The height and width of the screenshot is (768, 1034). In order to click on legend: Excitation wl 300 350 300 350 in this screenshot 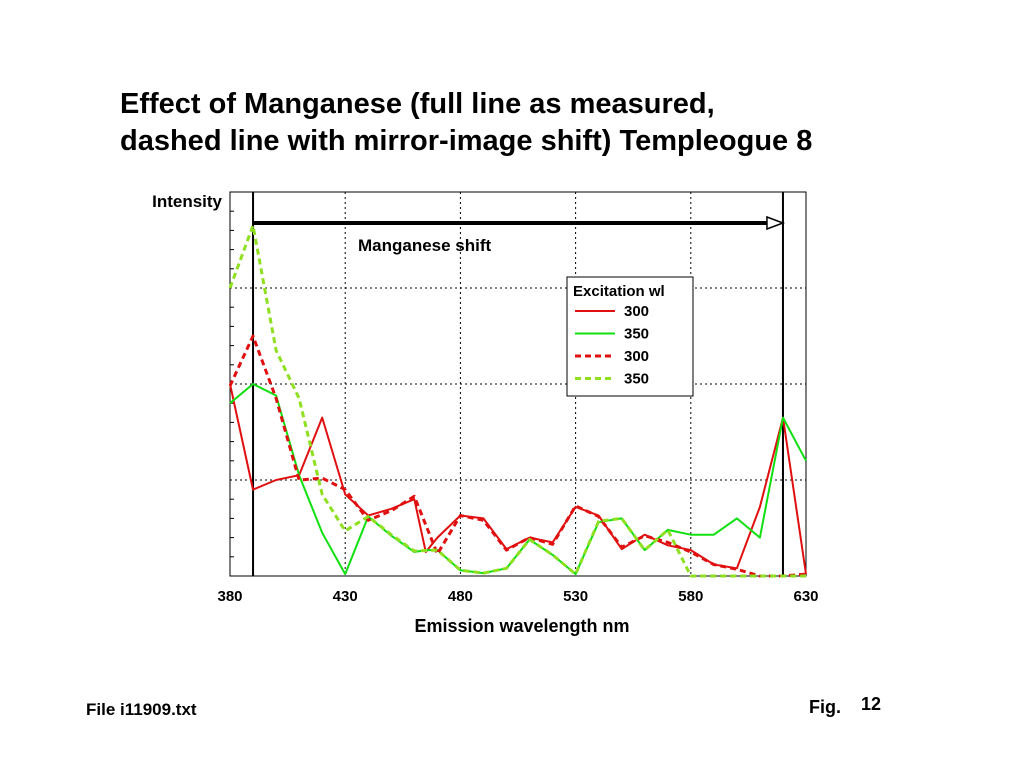, I will do `click(630, 336)`.